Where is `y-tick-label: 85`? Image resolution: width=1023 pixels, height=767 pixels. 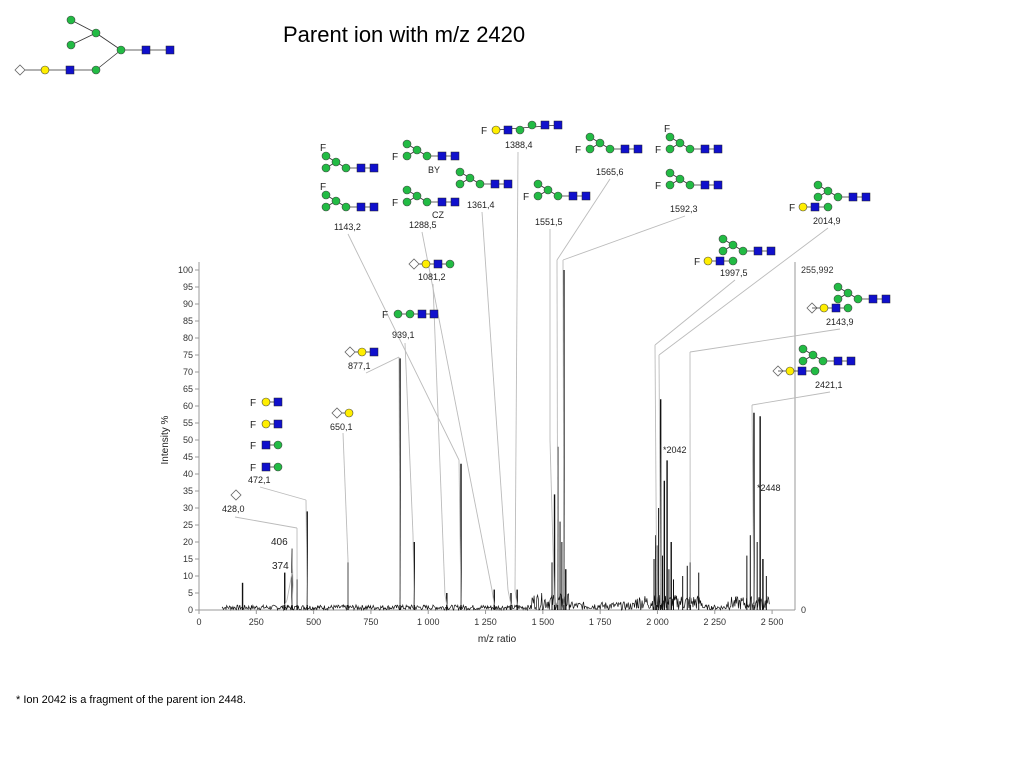 y-tick-label: 85 is located at coordinates (188, 321).